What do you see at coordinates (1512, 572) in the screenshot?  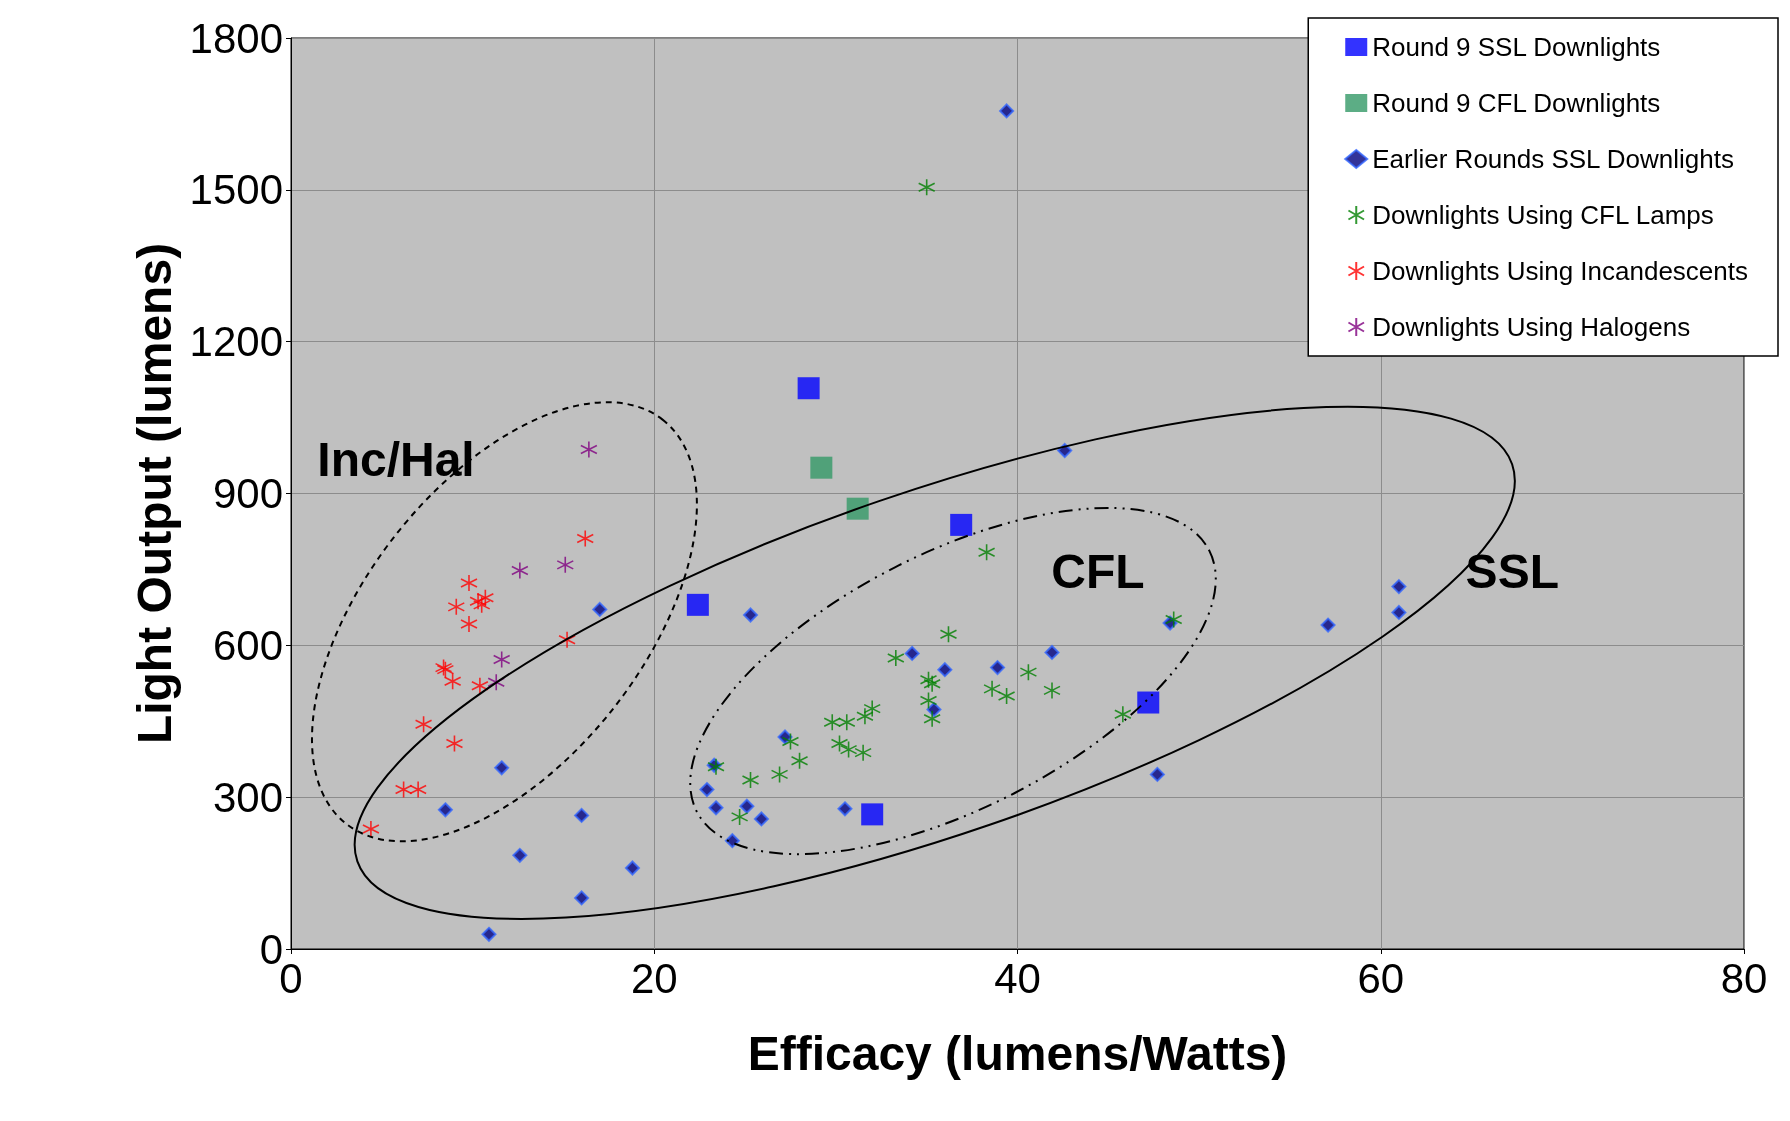 I see `annotation: SSL` at bounding box center [1512, 572].